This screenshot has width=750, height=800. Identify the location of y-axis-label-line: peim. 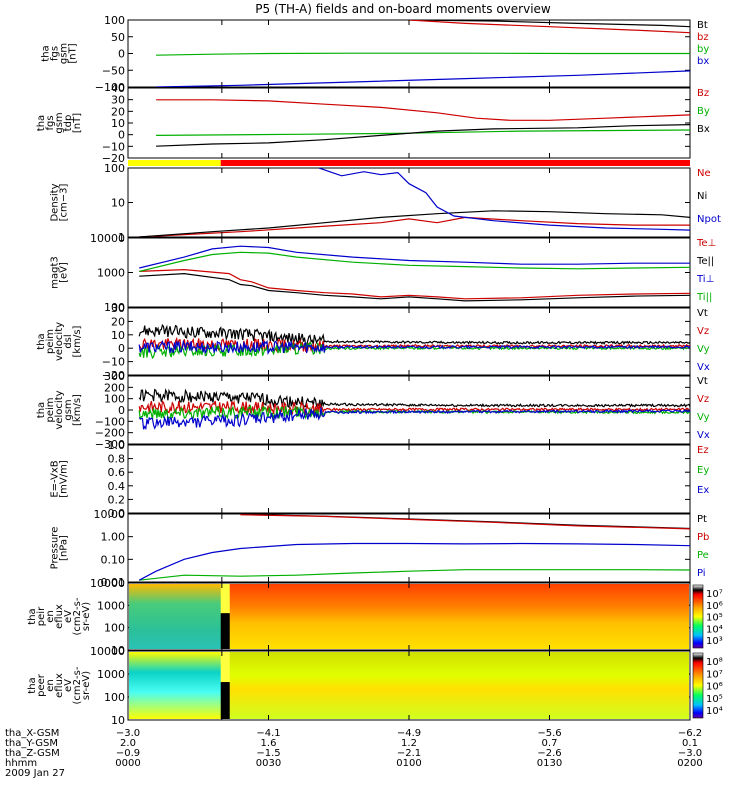
(50, 341).